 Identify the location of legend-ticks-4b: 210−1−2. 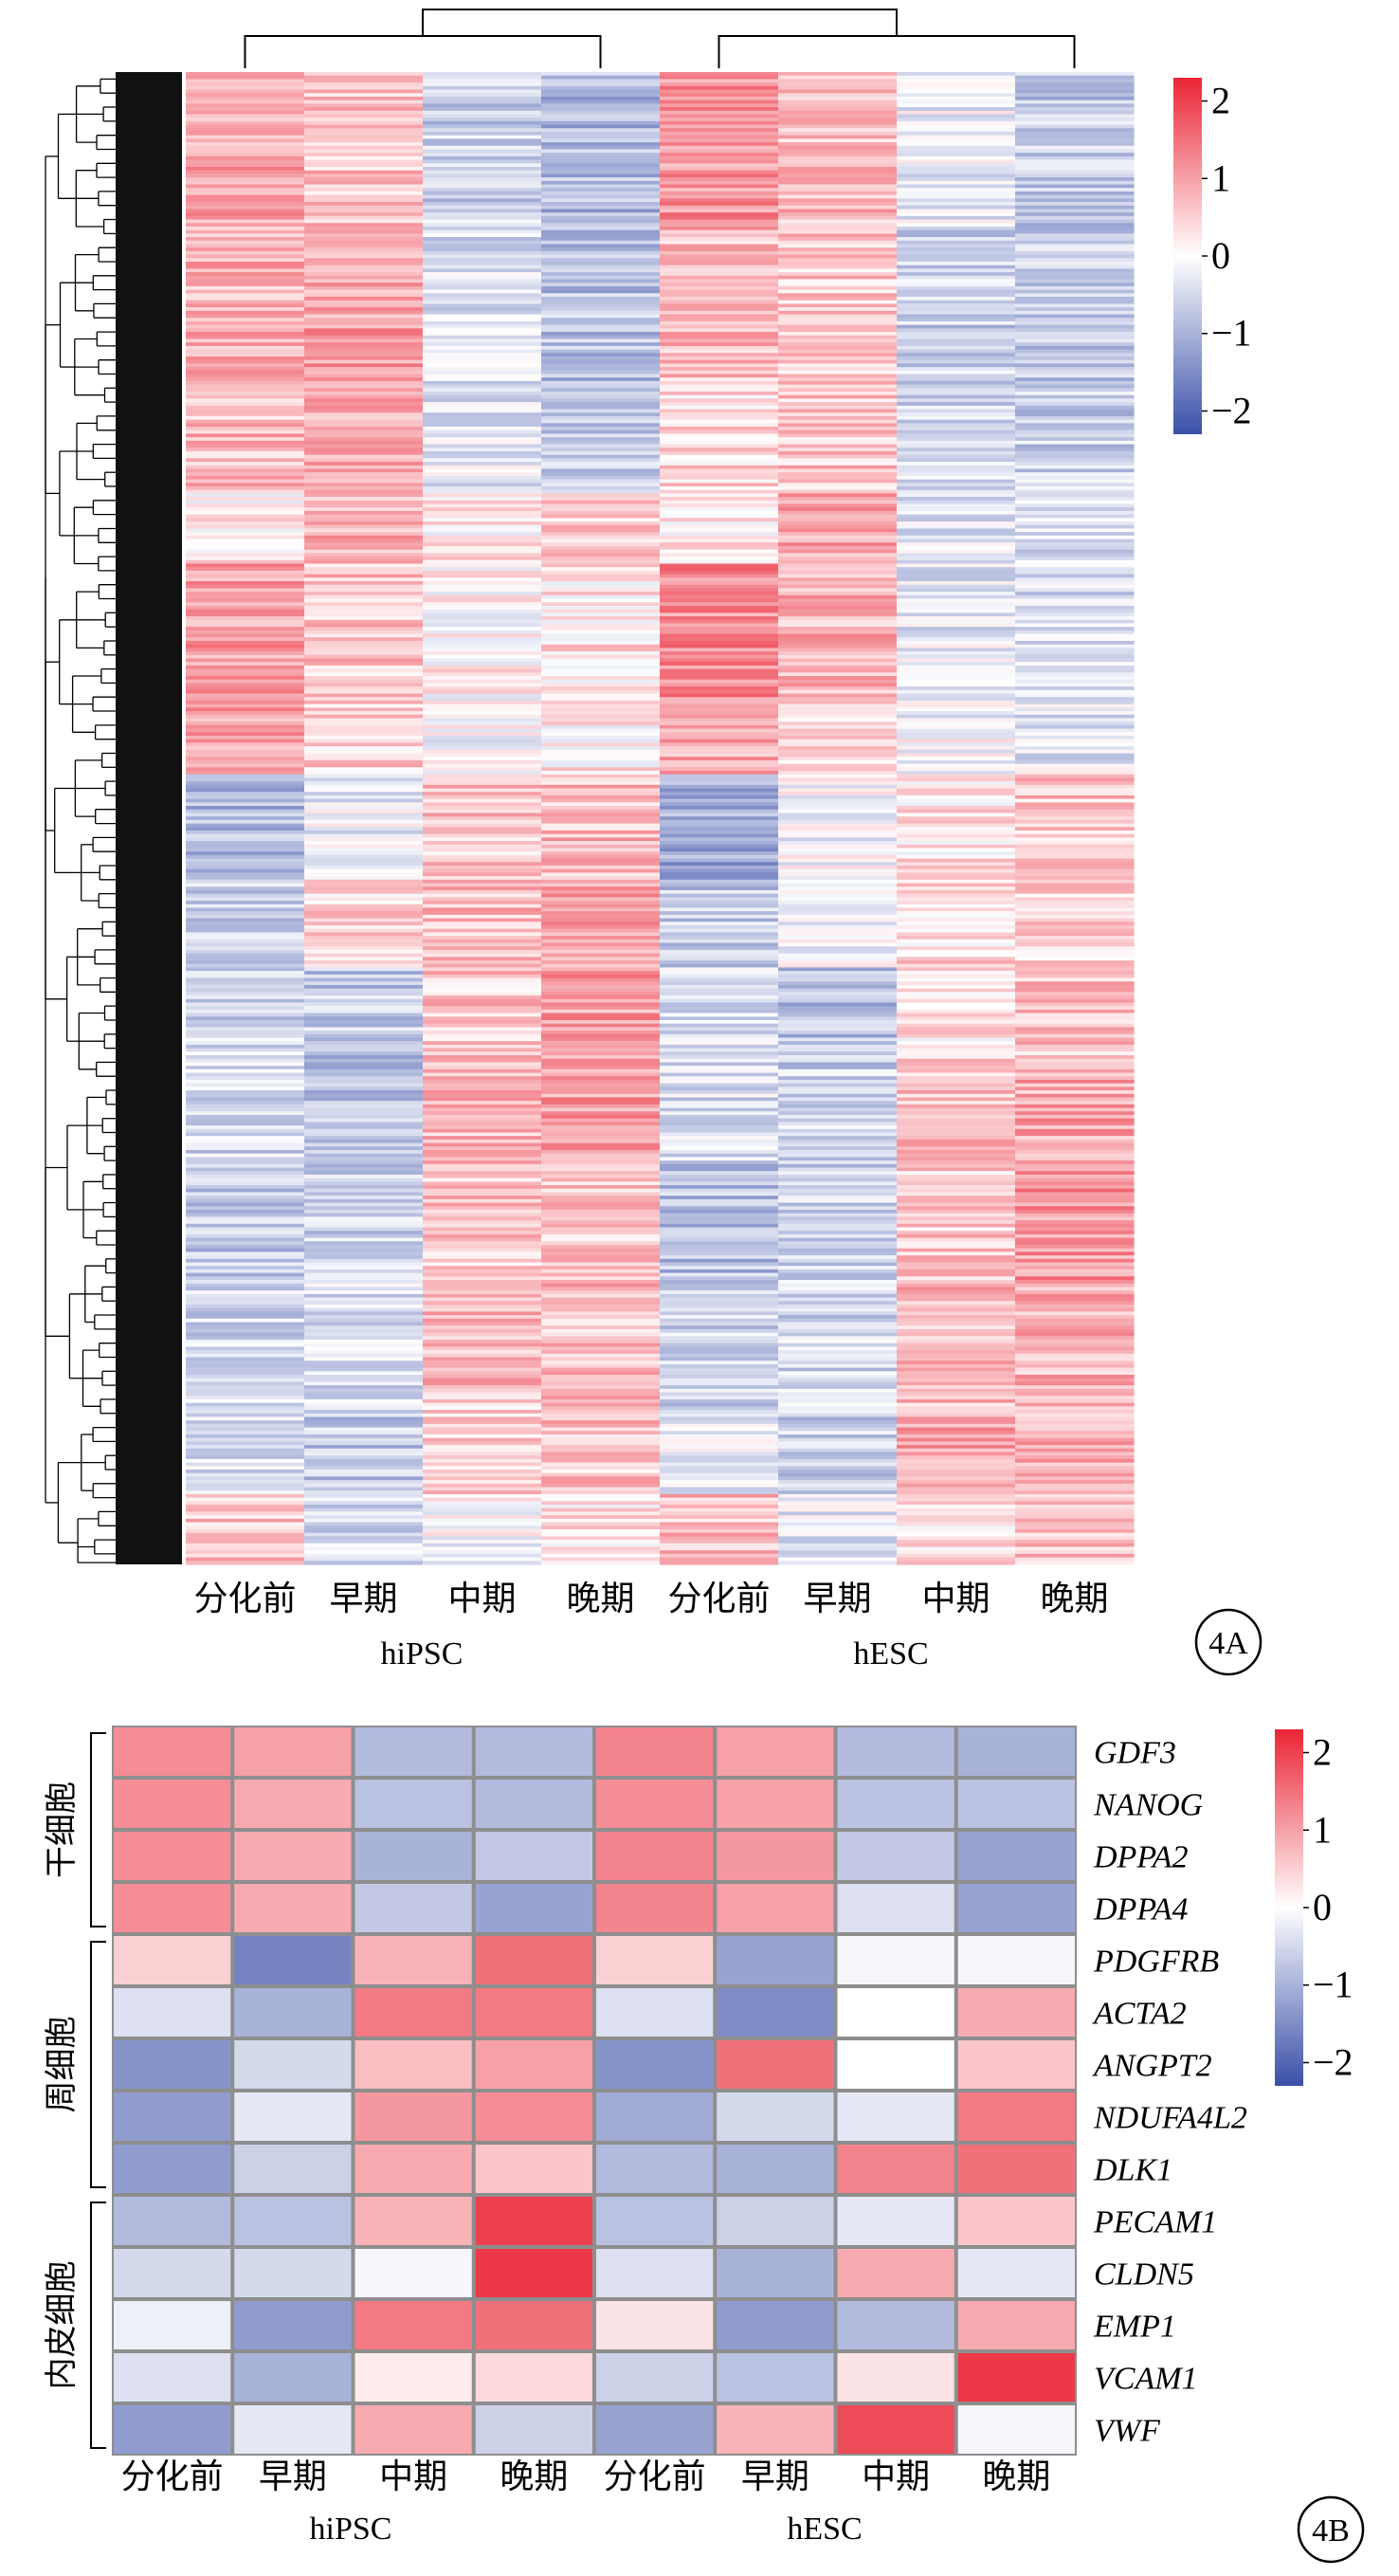
(1328, 1907).